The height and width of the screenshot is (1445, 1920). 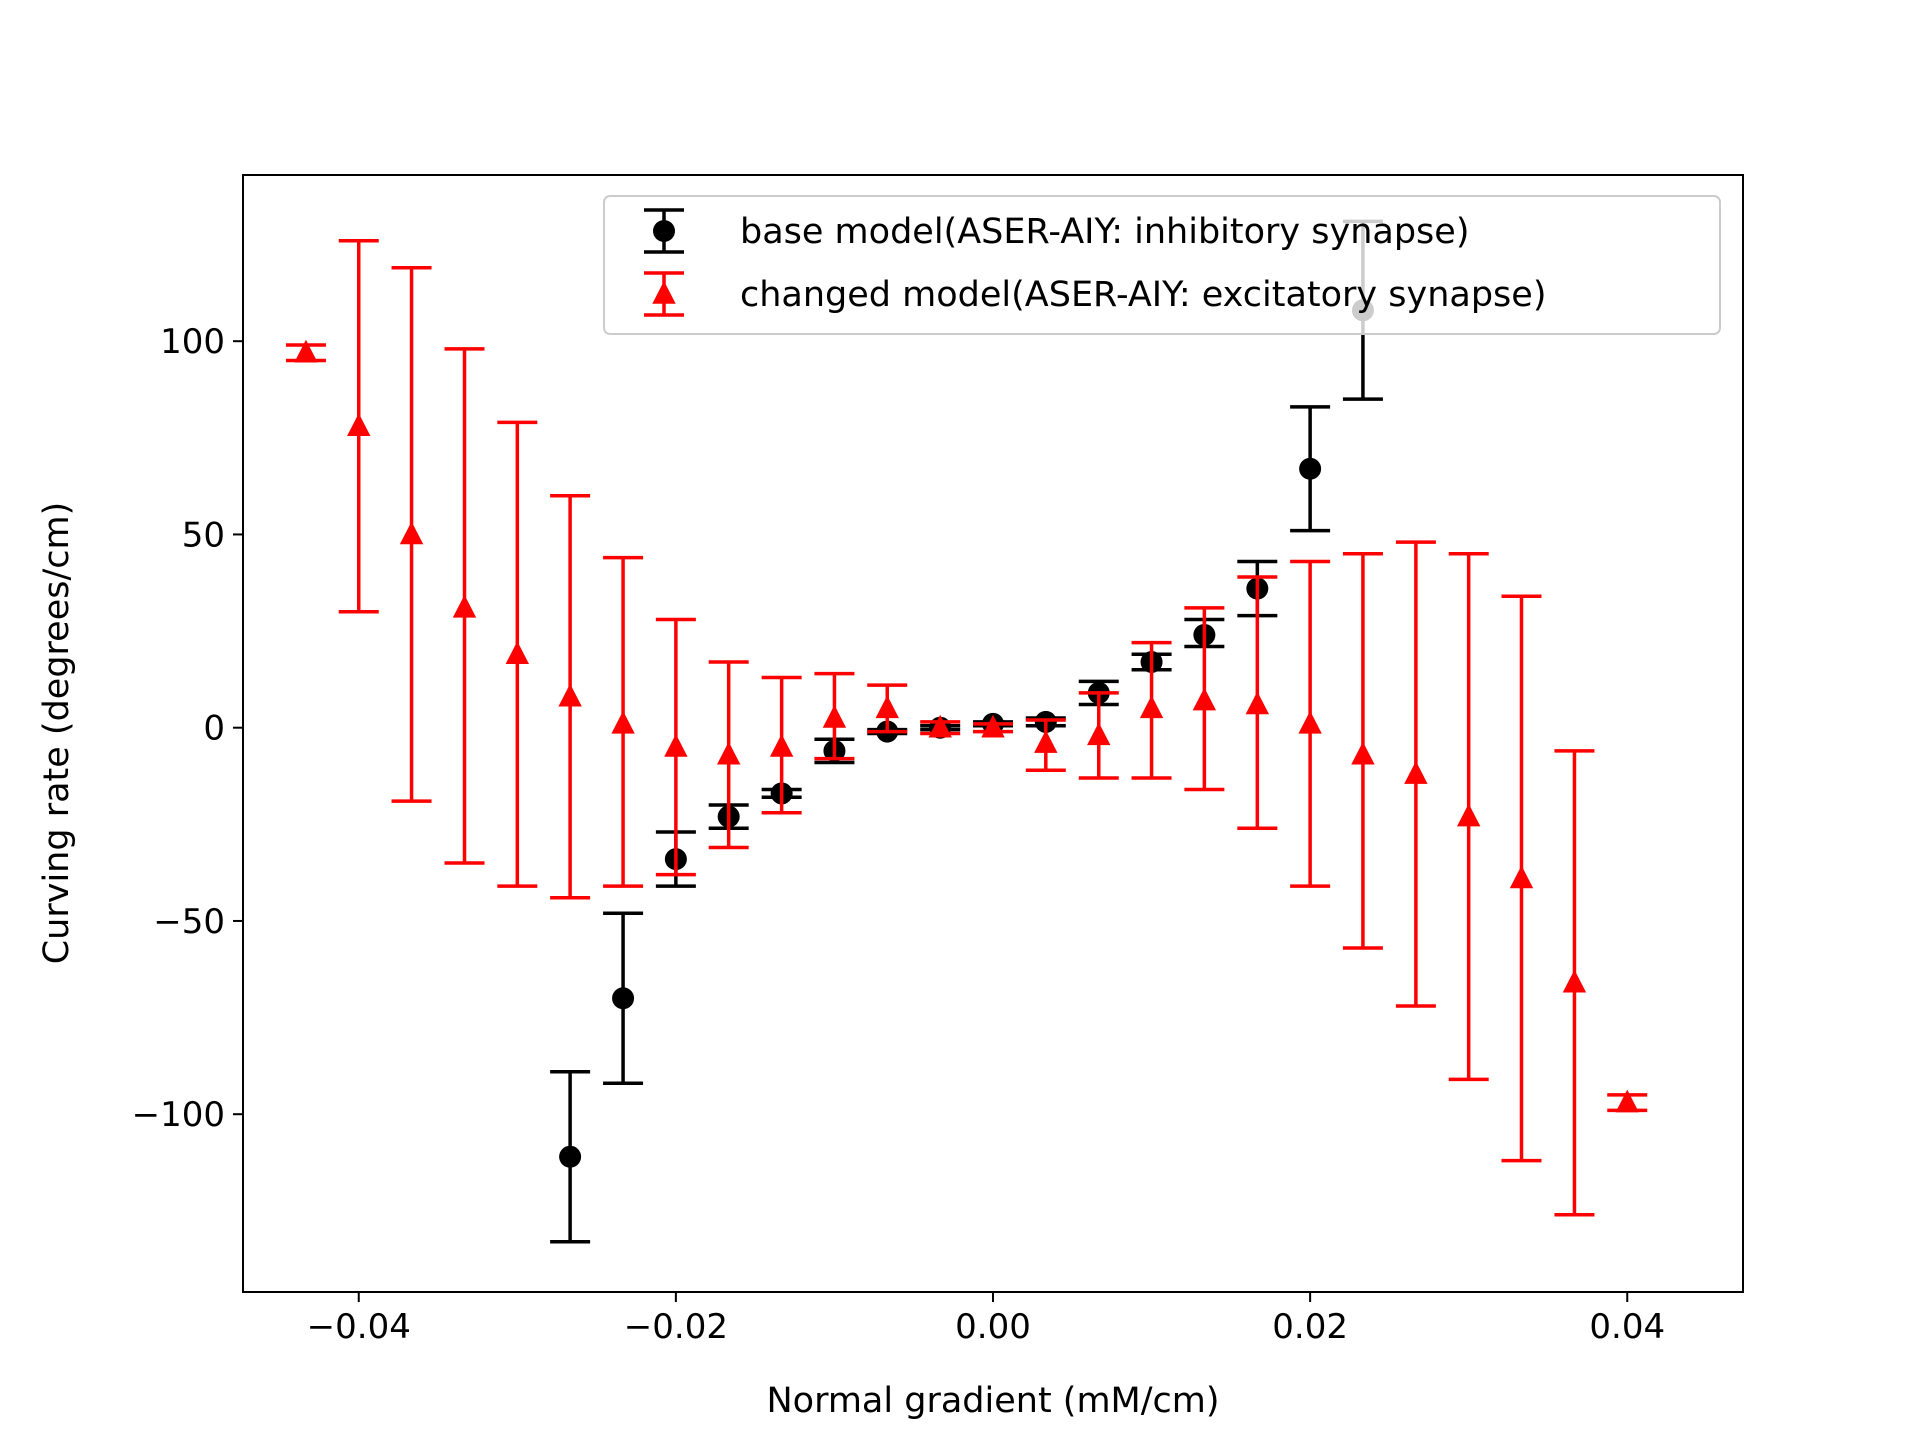 I want to click on legend-entry-base: base model(ASER-AIY: inhibitory synapse), so click(x=1056, y=231).